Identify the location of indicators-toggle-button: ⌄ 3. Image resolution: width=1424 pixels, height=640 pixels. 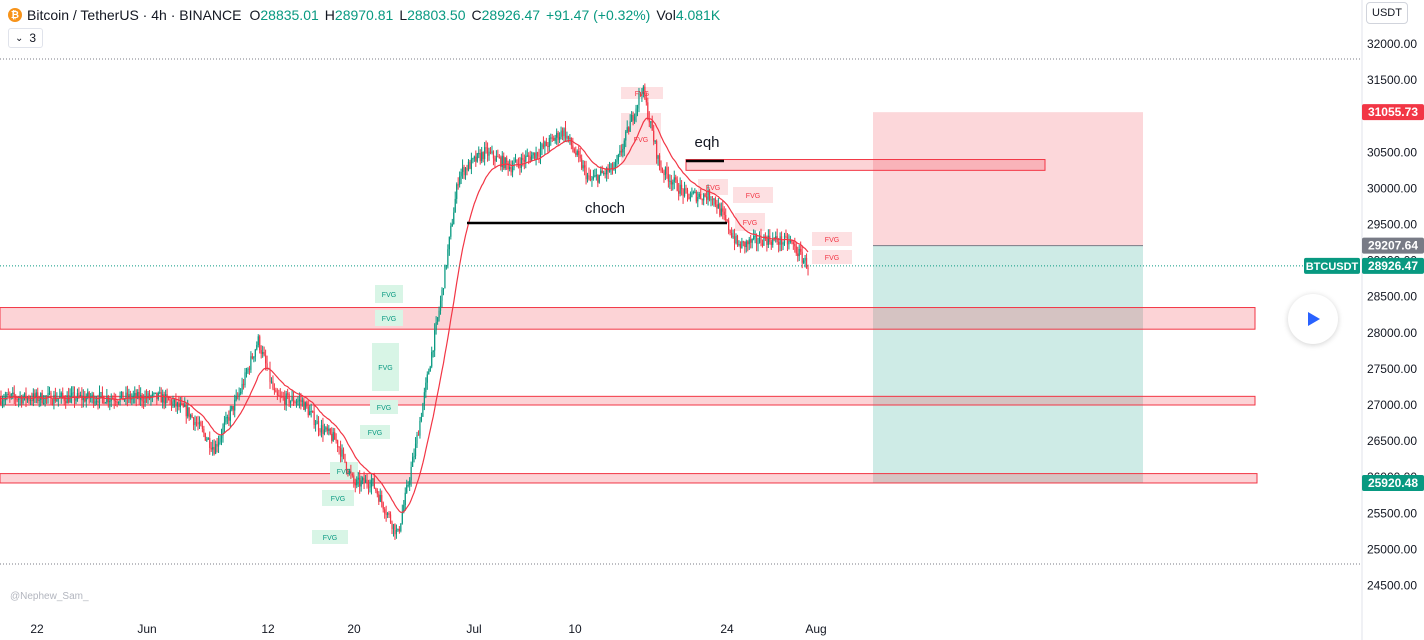
(26, 38).